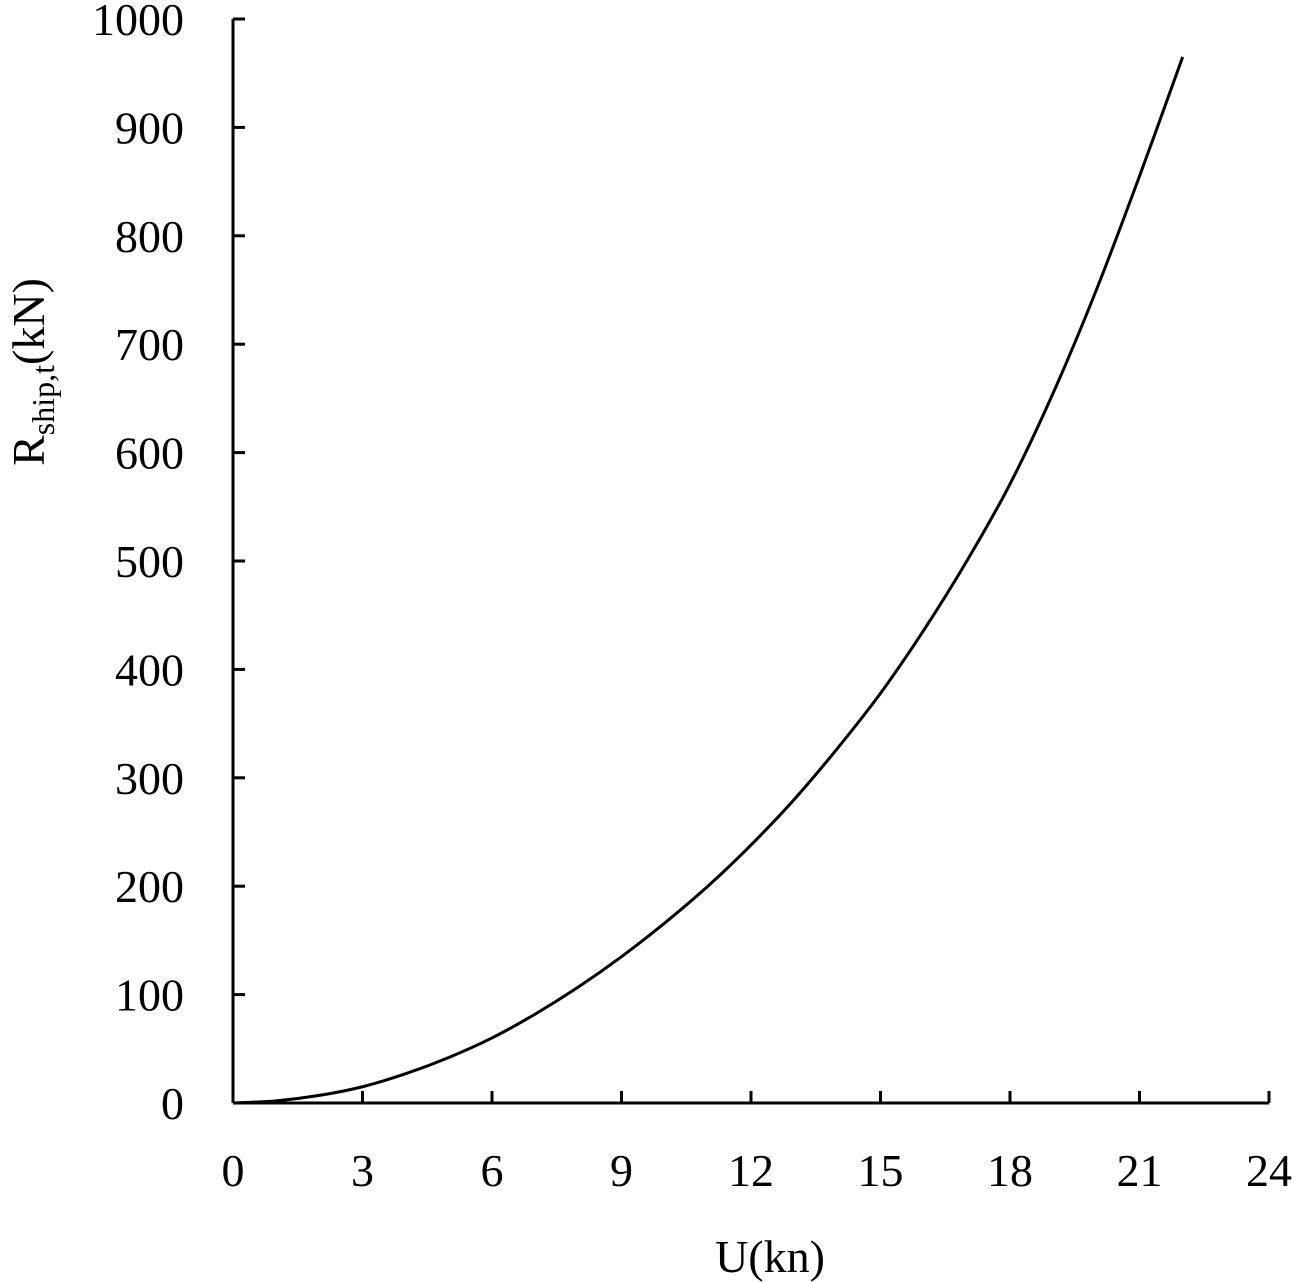 The height and width of the screenshot is (1282, 1297). Describe the element at coordinates (149, 995) in the screenshot. I see `y-tick-label: 100` at that location.